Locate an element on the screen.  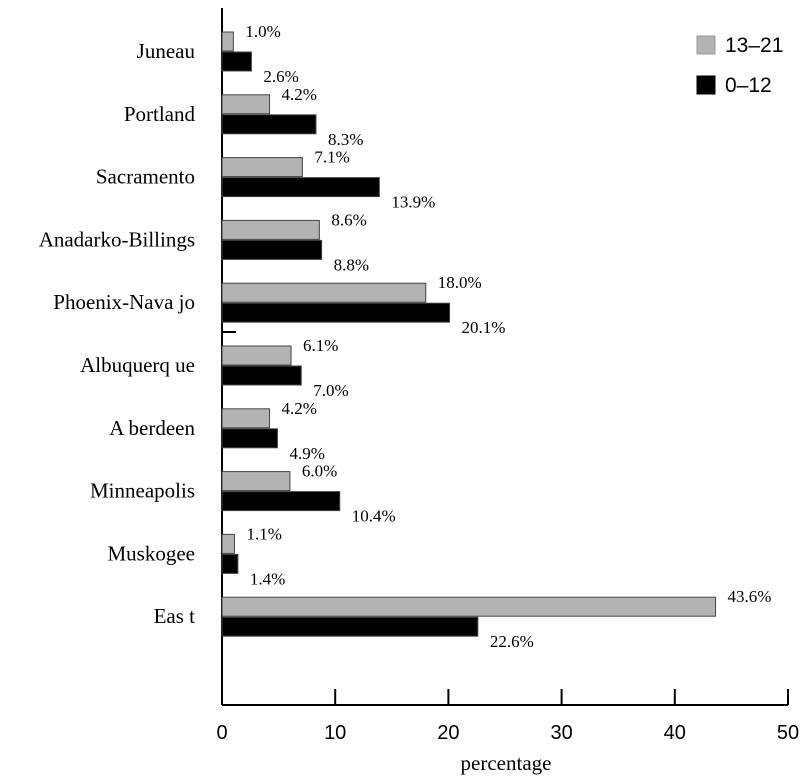
category-label: Sacramento is located at coordinates (145, 177).